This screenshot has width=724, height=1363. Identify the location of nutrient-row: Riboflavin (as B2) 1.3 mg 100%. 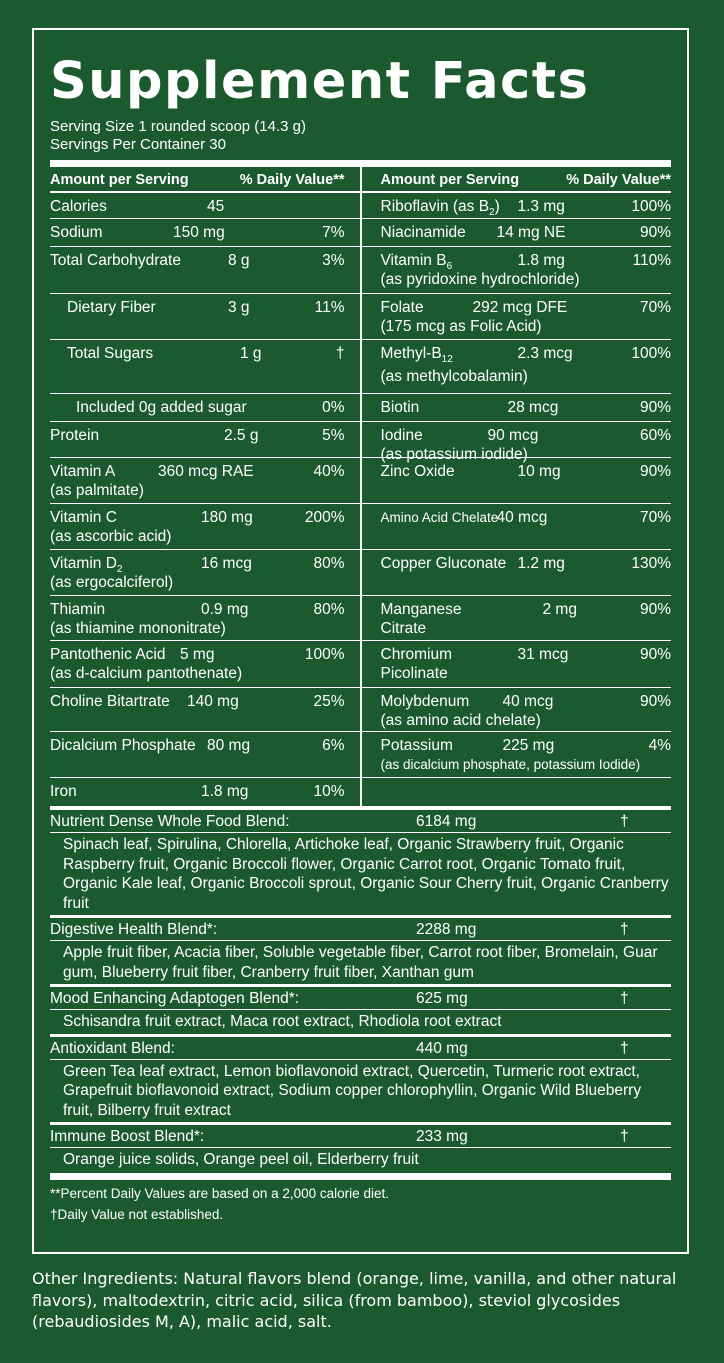
(515, 206).